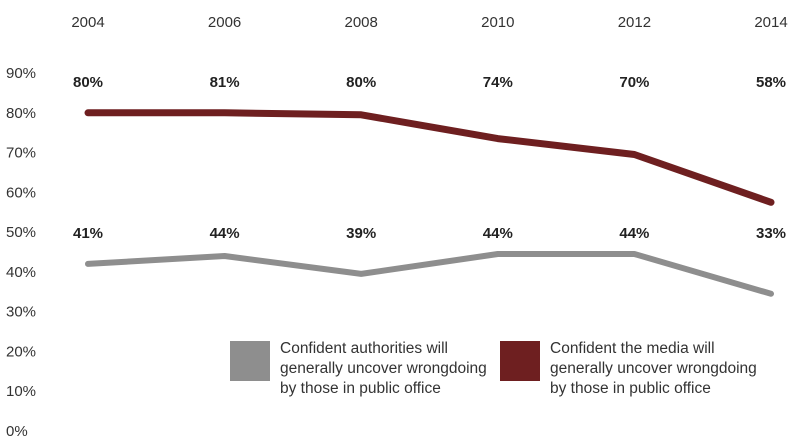 Image resolution: width=800 pixels, height=436 pixels. Describe the element at coordinates (250, 361) in the screenshot. I see `legend-swatch-authorities` at that location.